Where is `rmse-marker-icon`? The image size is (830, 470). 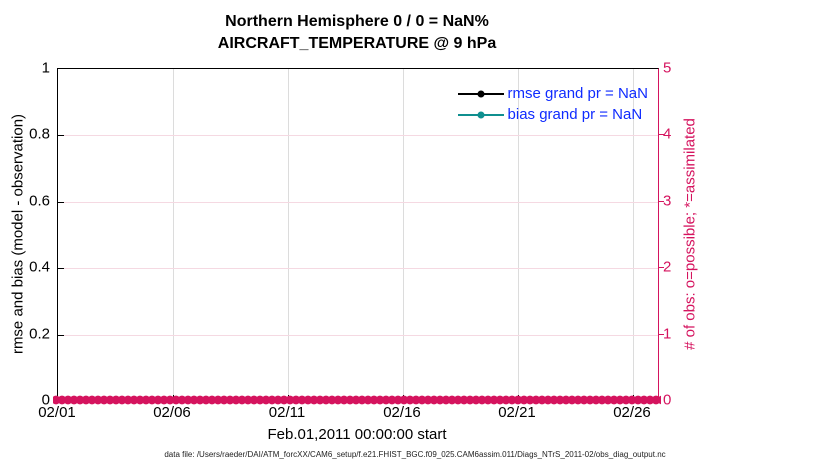
rmse-marker-icon is located at coordinates (481, 93).